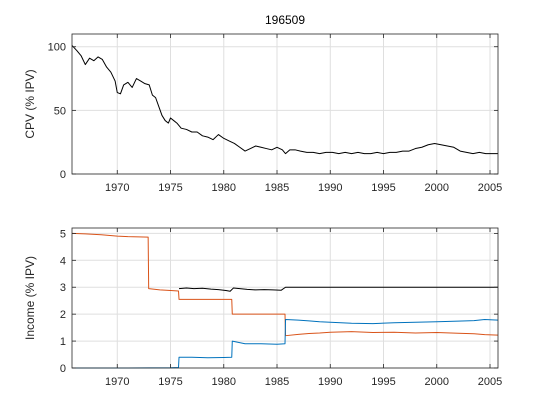 The height and width of the screenshot is (413, 550). Describe the element at coordinates (63, 369) in the screenshot. I see `income-y-tick-label: 0` at that location.